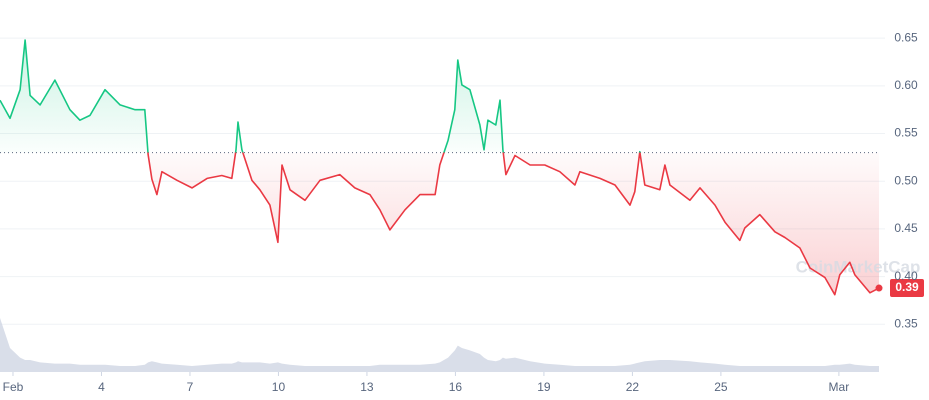 The height and width of the screenshot is (400, 929). Describe the element at coordinates (906, 85) in the screenshot. I see `y-tick-label: 0.60` at that location.